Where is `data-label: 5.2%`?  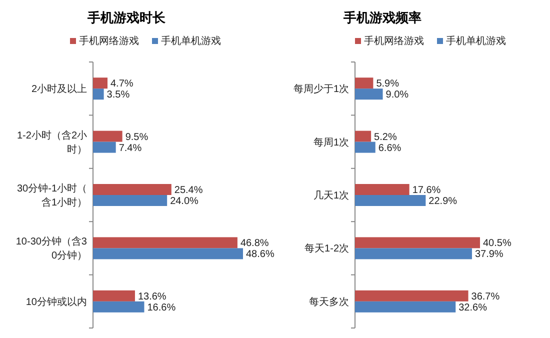
data-label: 5.2% is located at coordinates (385, 137).